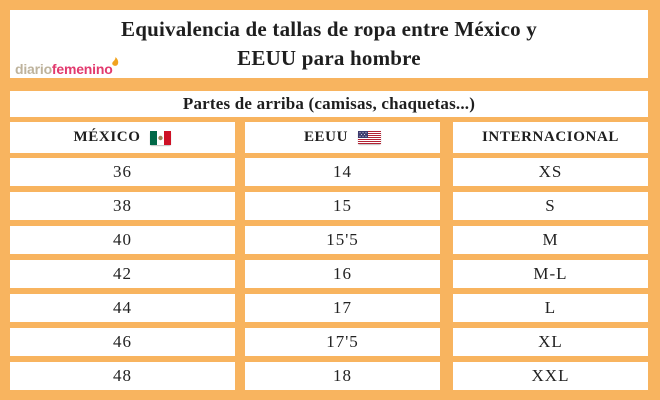 The height and width of the screenshot is (400, 660). Describe the element at coordinates (342, 172) in the screenshot. I see `cell-eeuu-row1: 14` at that location.